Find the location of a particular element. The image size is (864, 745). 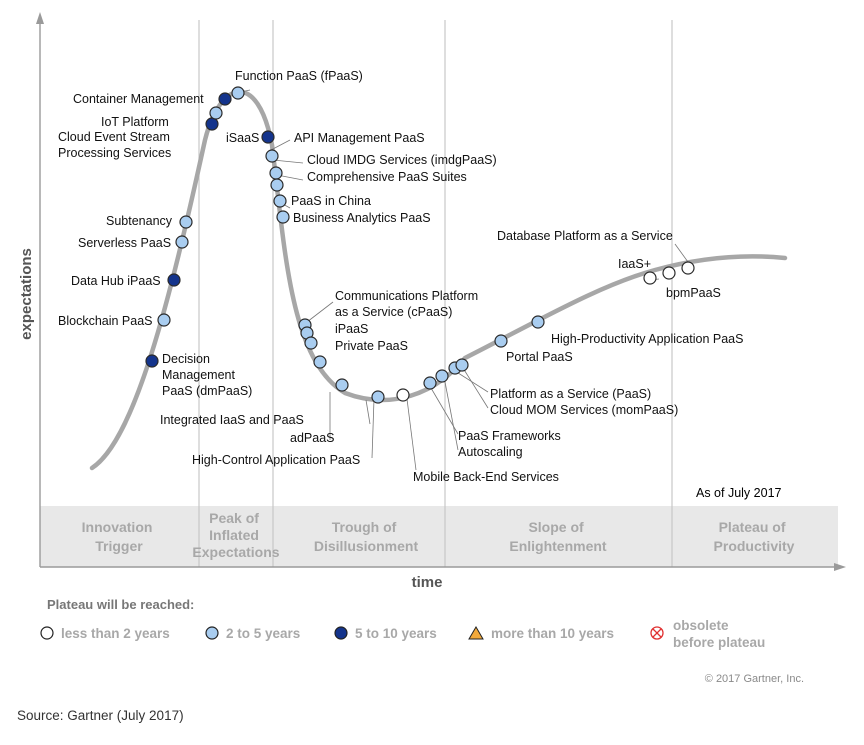

phase-plateau-l1: Plateau of is located at coordinates (752, 527).